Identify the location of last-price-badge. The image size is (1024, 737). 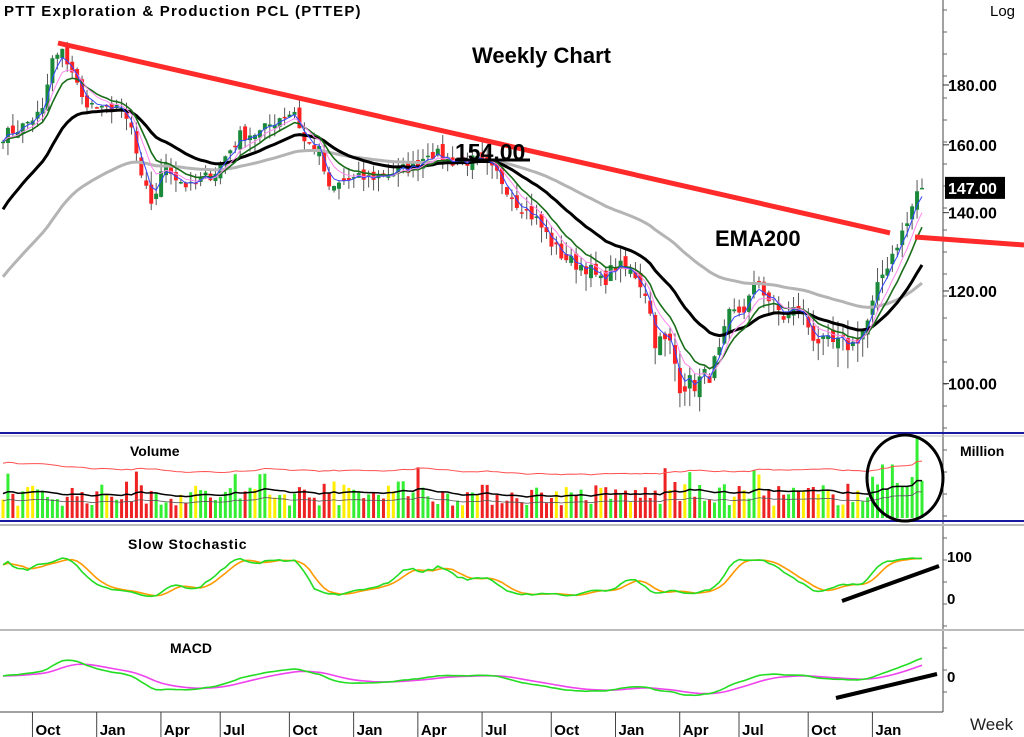
(975, 187).